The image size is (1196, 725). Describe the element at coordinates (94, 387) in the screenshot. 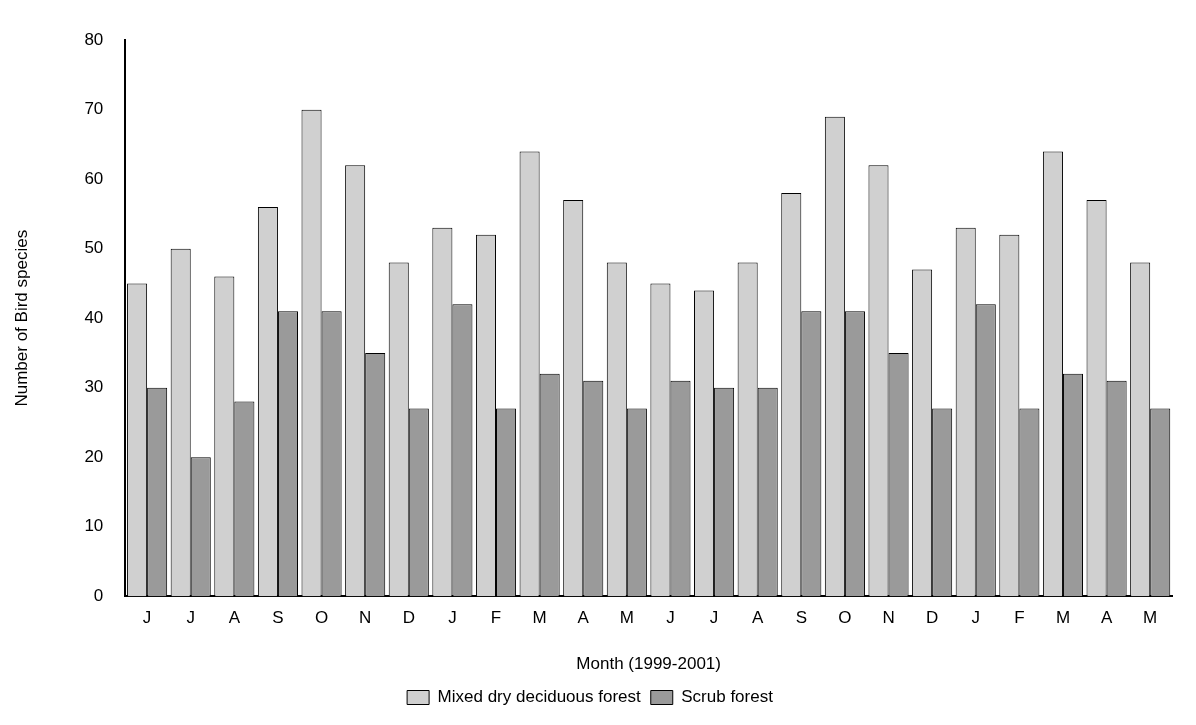

I see `y-tick-label: 30` at that location.